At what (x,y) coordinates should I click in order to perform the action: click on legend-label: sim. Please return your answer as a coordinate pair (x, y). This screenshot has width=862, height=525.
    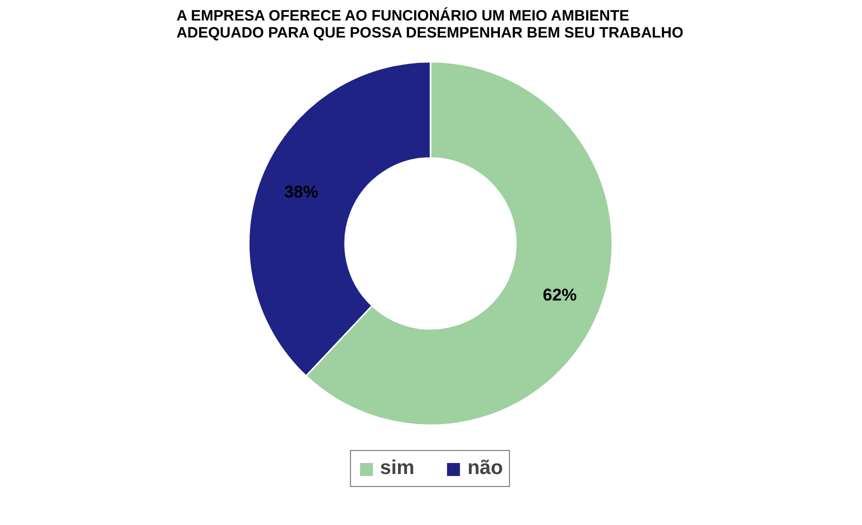
    Looking at the image, I should click on (397, 468).